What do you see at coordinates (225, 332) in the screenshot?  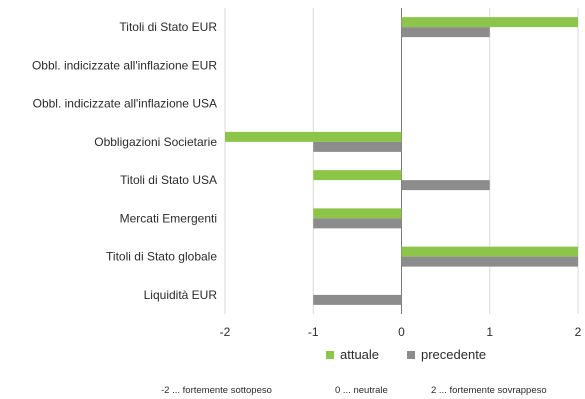 I see `x-tick-label: -2` at bounding box center [225, 332].